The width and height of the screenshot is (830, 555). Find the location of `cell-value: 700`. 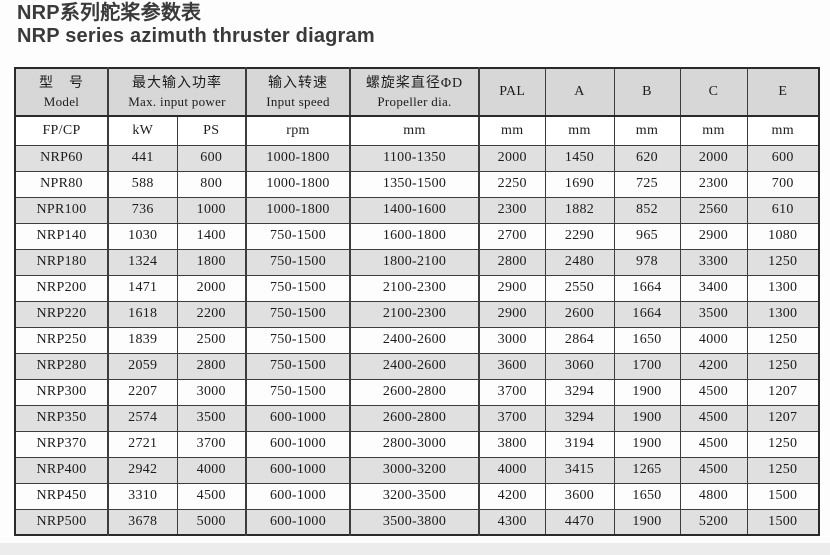

cell-value: 700 is located at coordinates (783, 184).